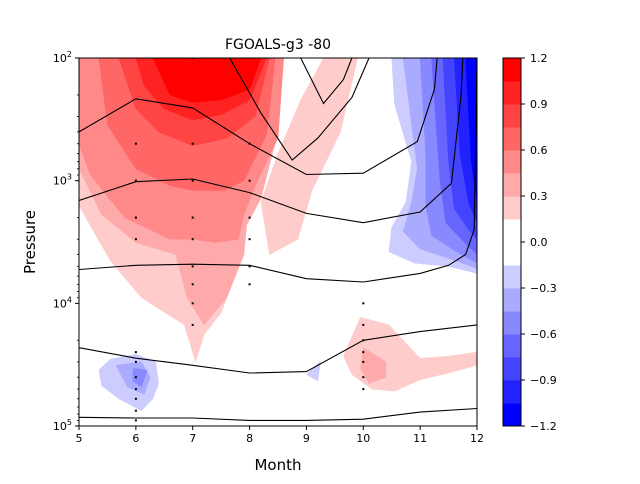 The height and width of the screenshot is (484, 640). What do you see at coordinates (62, 302) in the screenshot?
I see `y-tick-label: 10⁴` at bounding box center [62, 302].